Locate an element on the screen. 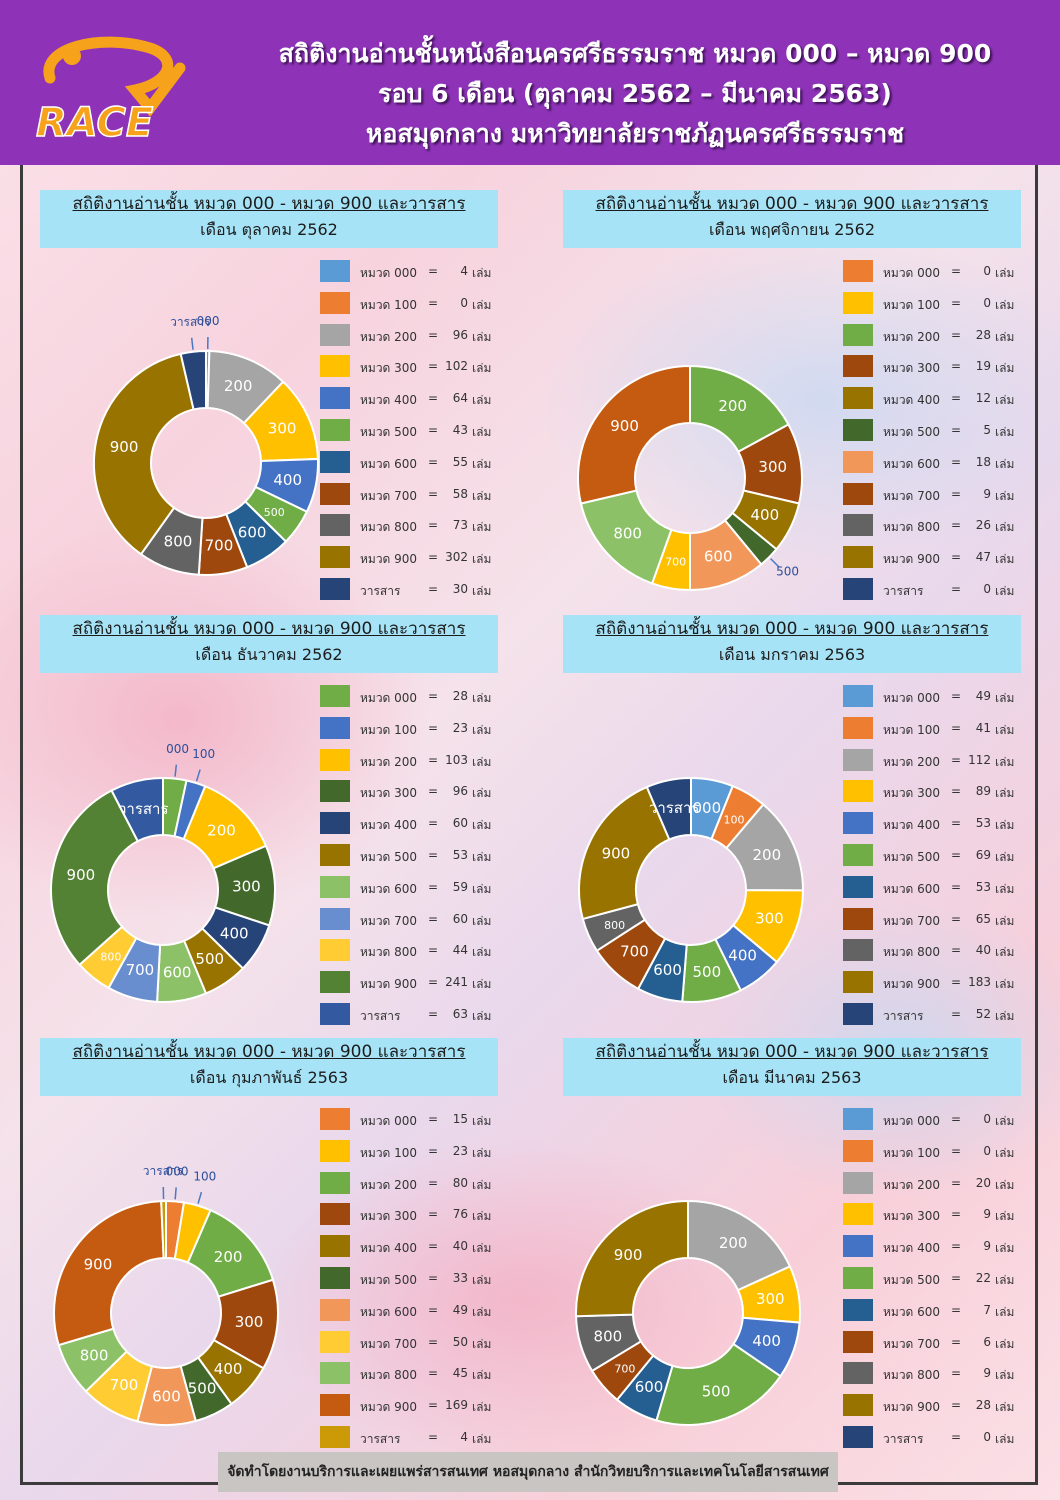 The height and width of the screenshot is (1500, 1060). legend-value: 45 is located at coordinates (460, 1373).